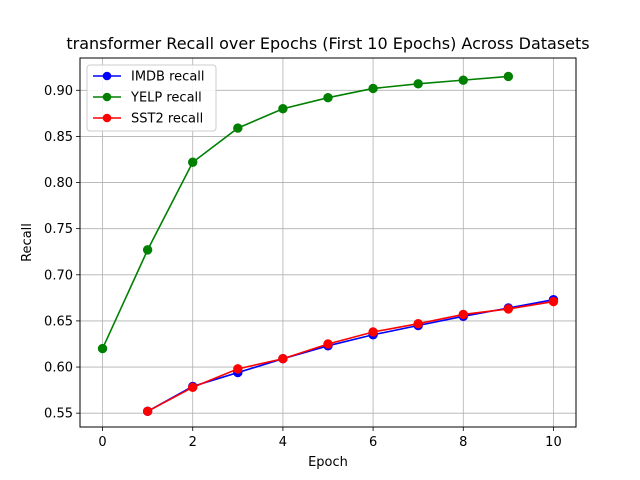 This screenshot has width=640, height=480. Describe the element at coordinates (58, 91) in the screenshot. I see `y-tick-label: 0.90` at that location.